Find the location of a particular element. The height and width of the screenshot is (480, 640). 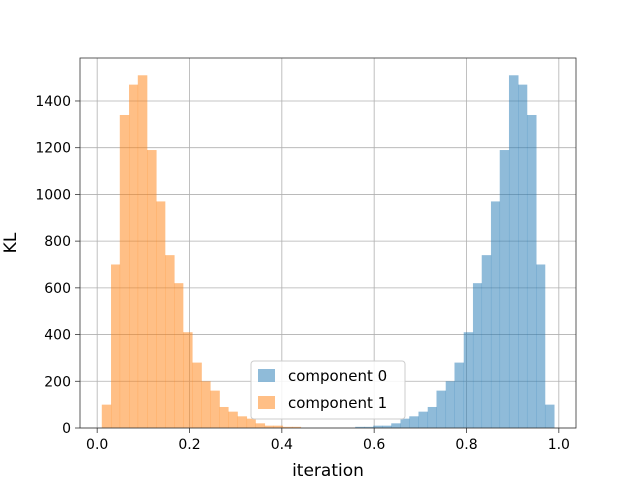

y-tick-label: 1200 is located at coordinates (53, 149).